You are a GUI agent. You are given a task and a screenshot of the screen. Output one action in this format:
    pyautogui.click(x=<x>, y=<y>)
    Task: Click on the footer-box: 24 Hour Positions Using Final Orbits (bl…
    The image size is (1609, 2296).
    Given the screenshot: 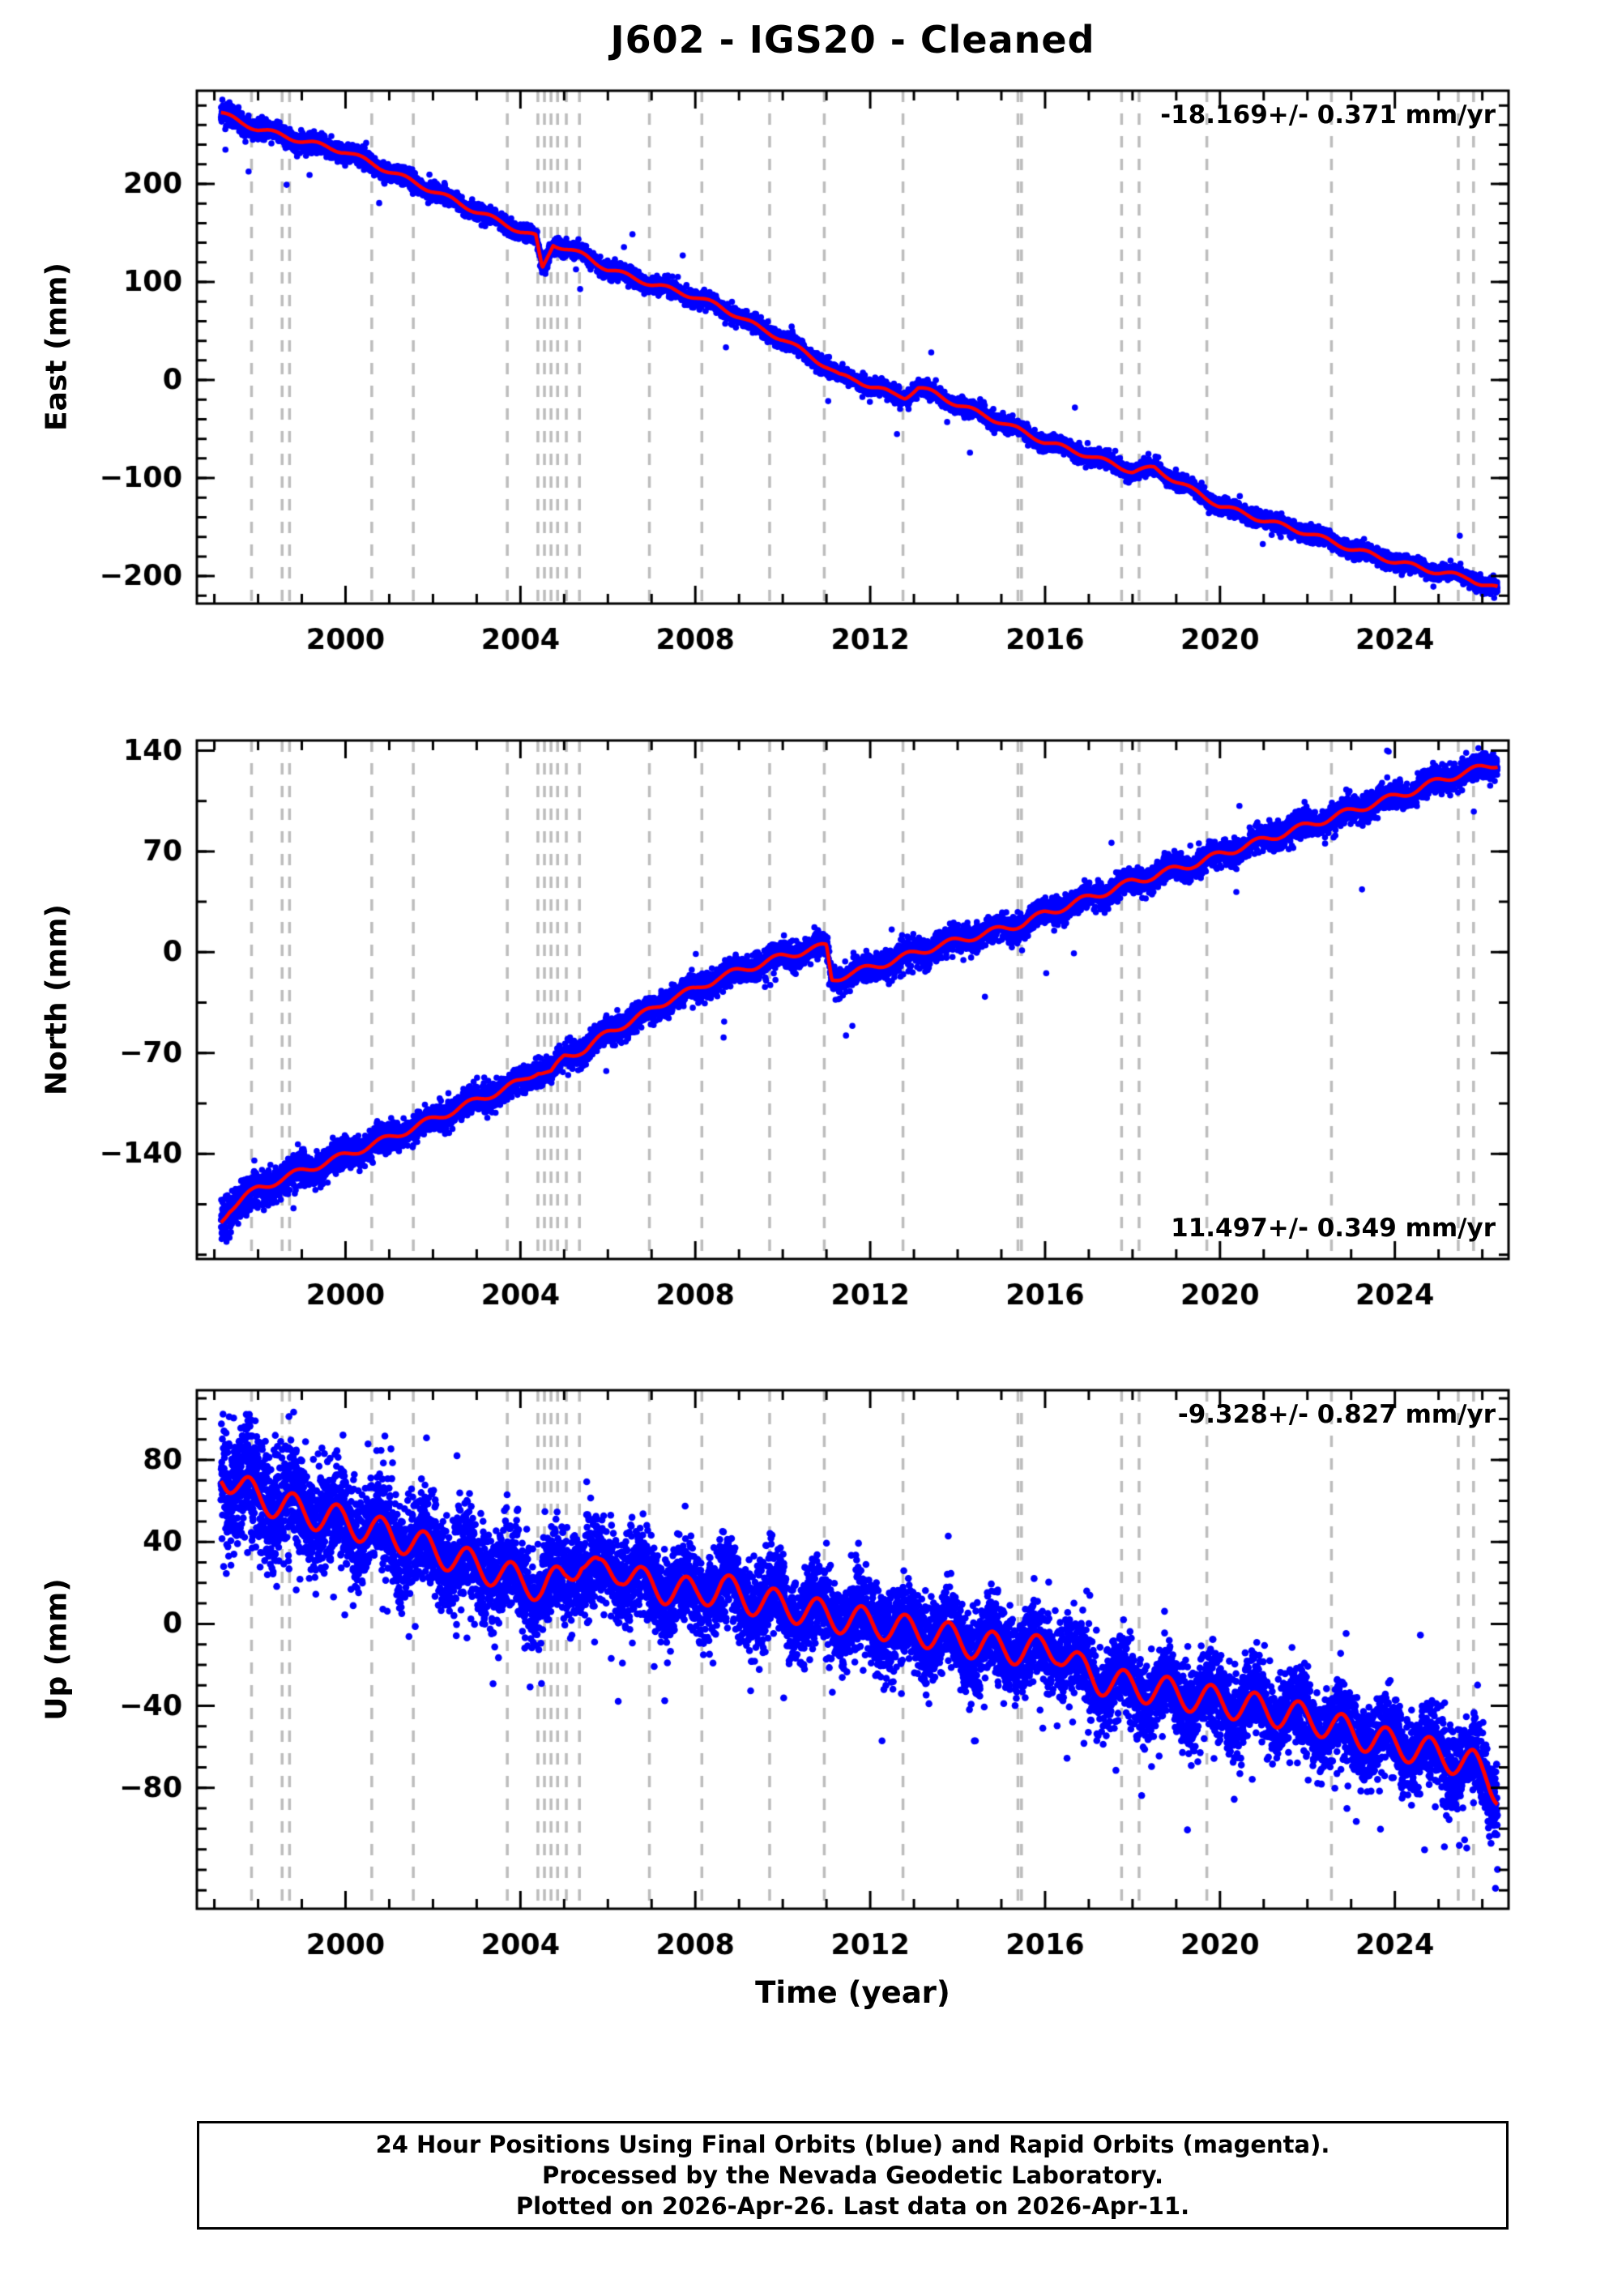 What is the action you would take?
    pyautogui.click(x=853, y=2175)
    